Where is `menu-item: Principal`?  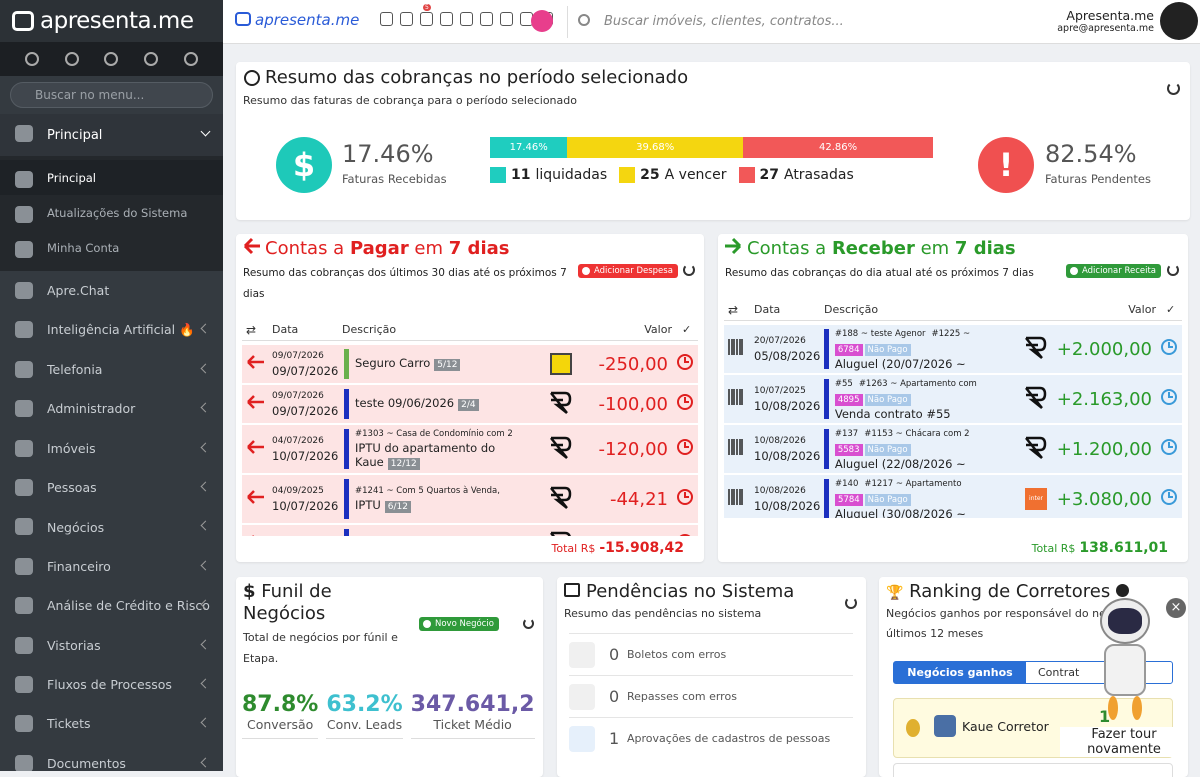
menu-item: Principal is located at coordinates (111, 177).